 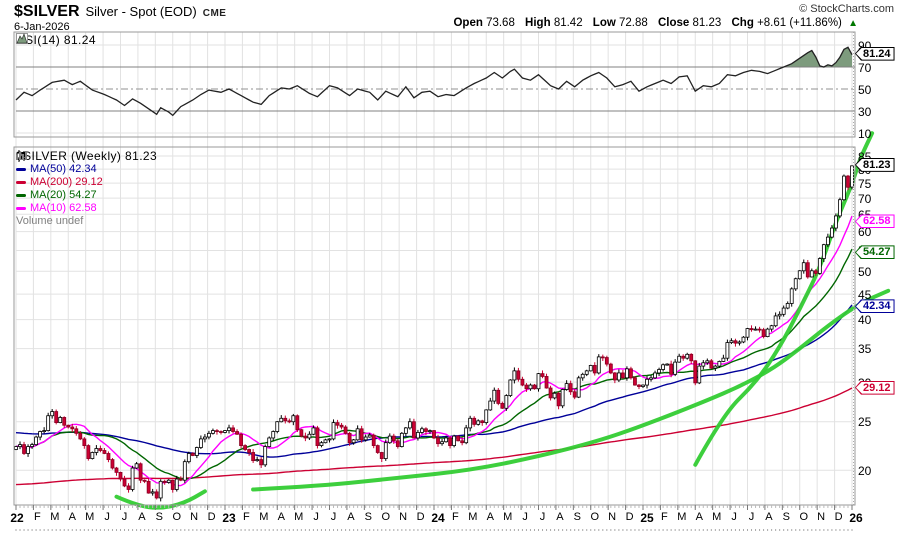 What do you see at coordinates (647, 518) in the screenshot?
I see `month-label: 25` at bounding box center [647, 518].